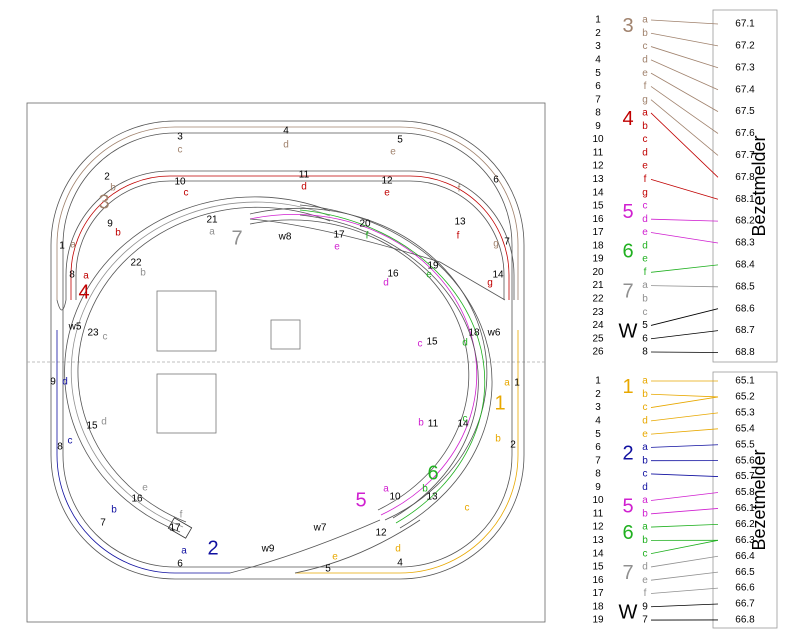  Describe the element at coordinates (110, 224) in the screenshot. I see `track-label: 9` at that location.